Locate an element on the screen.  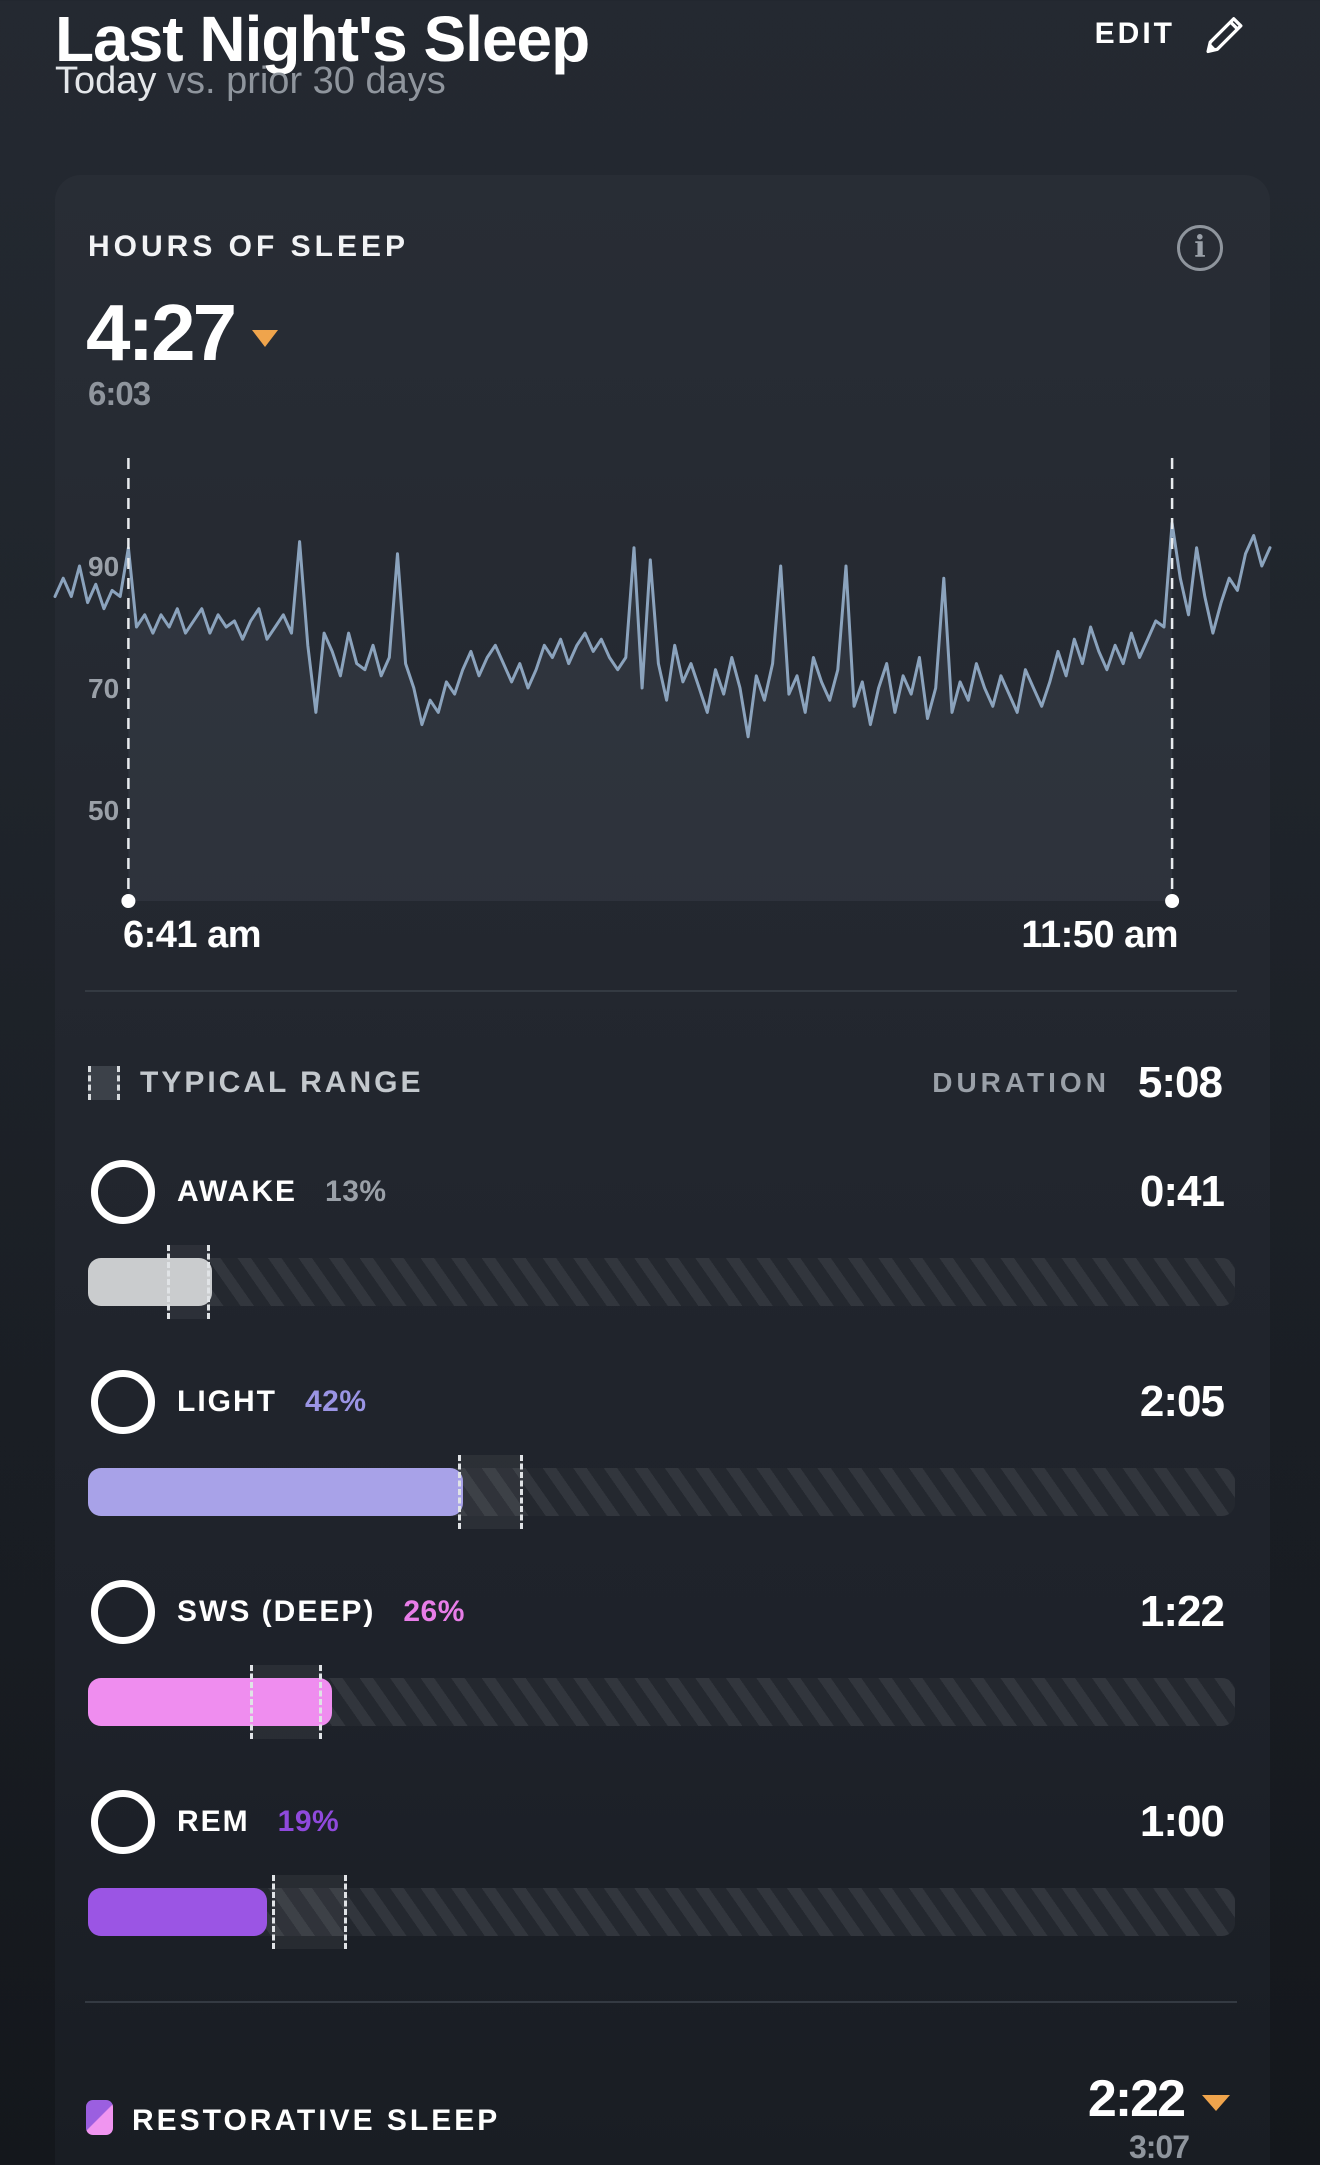
restorative-sleep-label: RESTORATIVE SLEEP is located at coordinates (316, 2120).